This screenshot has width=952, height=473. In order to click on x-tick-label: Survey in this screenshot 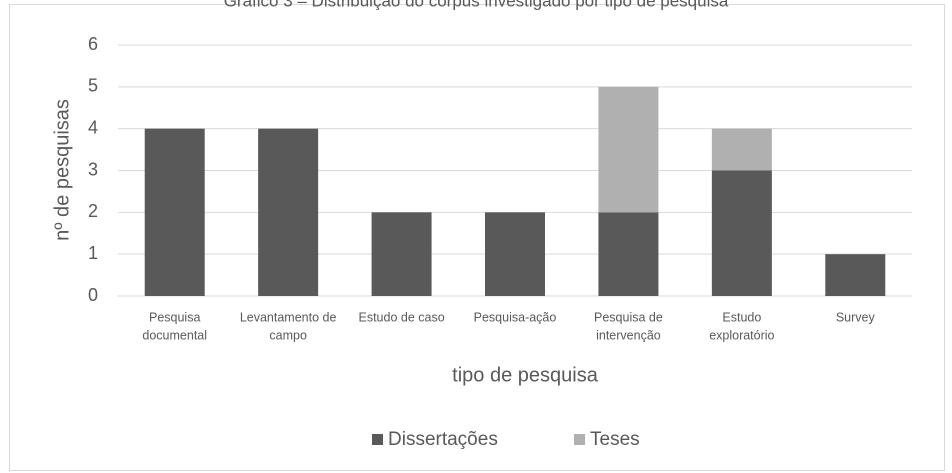, I will do `click(856, 317)`.